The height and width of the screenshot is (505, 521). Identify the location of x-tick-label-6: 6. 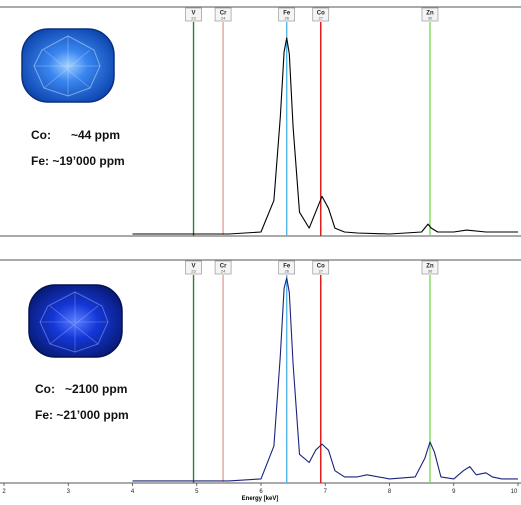
(261, 492).